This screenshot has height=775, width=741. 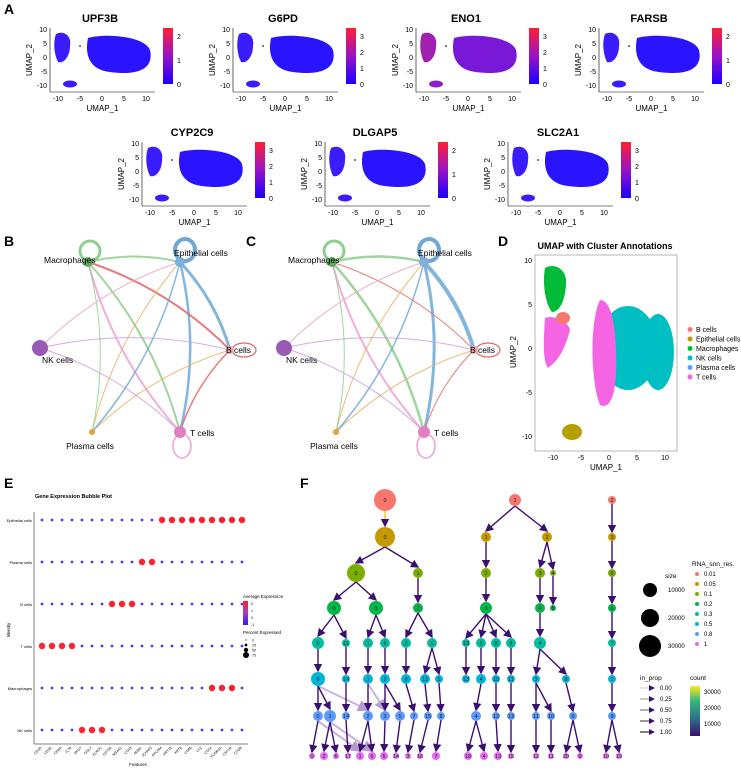 I want to click on feature-plot-title: DLGAP5, so click(x=375, y=133).